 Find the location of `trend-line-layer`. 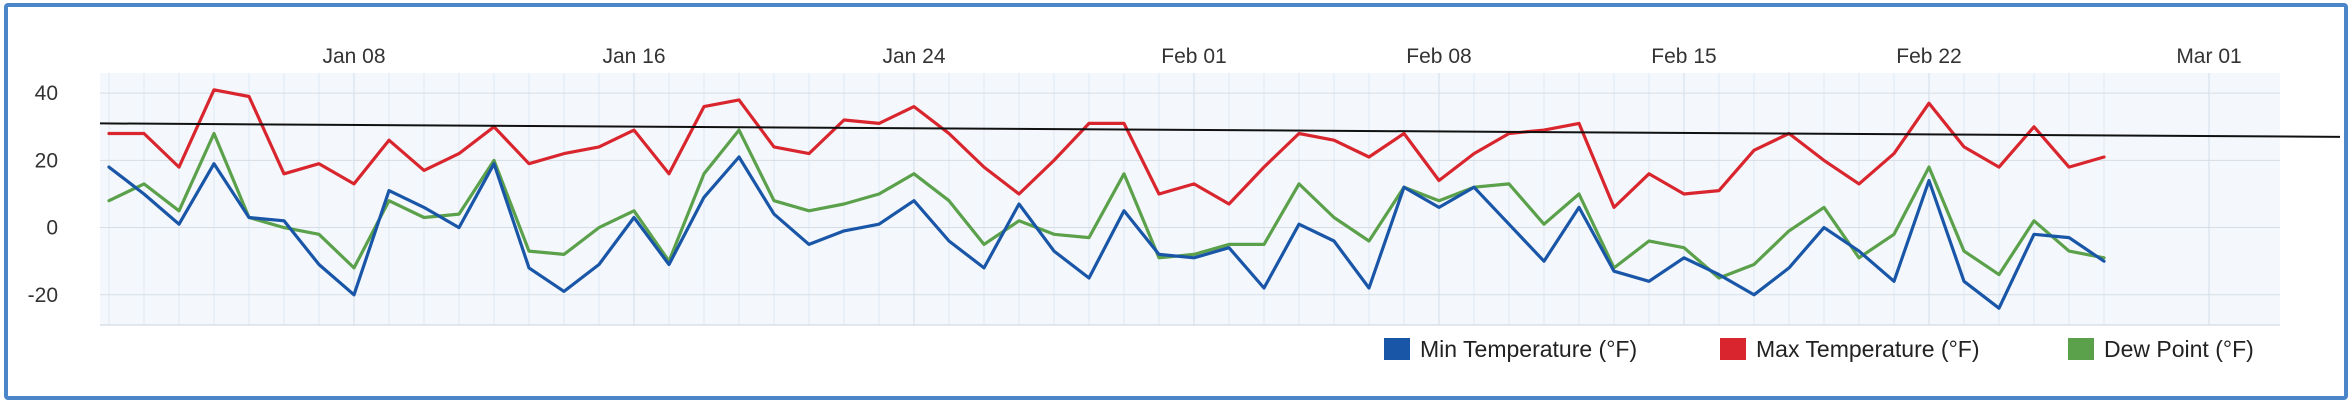

trend-line-layer is located at coordinates (1220, 130).